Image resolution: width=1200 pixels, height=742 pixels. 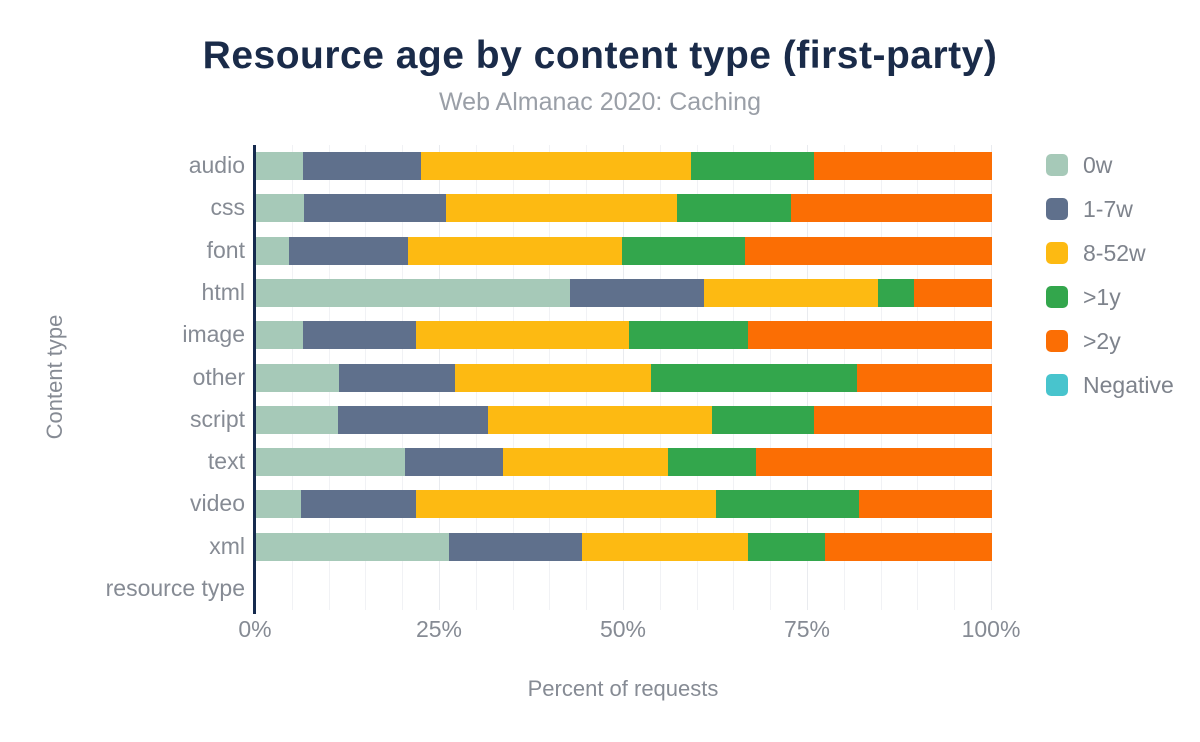 I want to click on legend-label: 1-7w, so click(x=1108, y=208).